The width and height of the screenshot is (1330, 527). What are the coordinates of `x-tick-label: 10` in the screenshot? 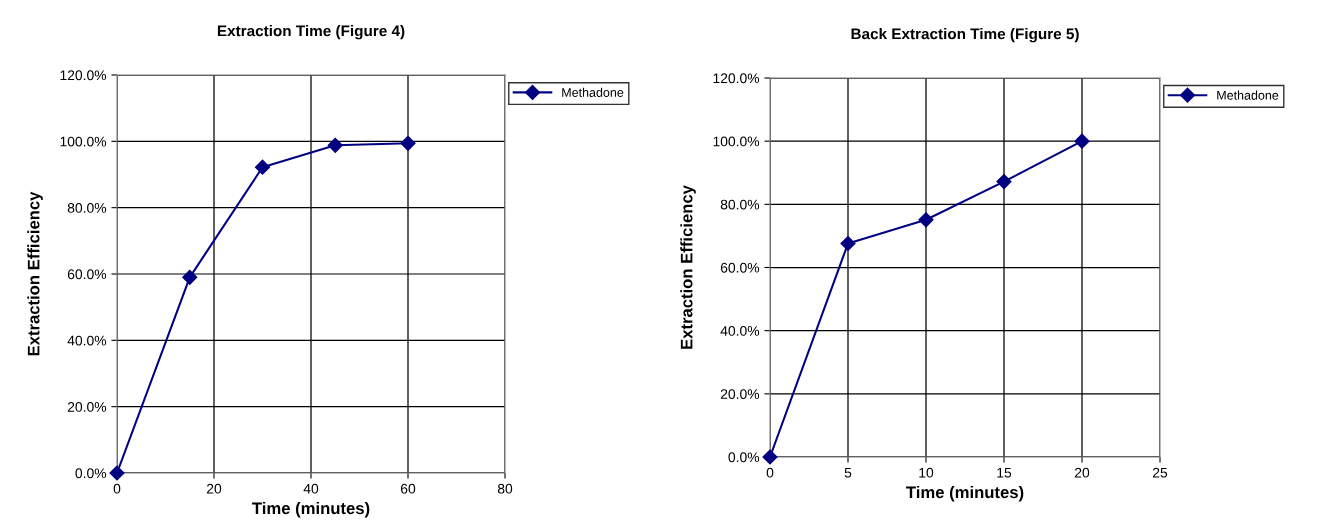 It's located at (926, 472).